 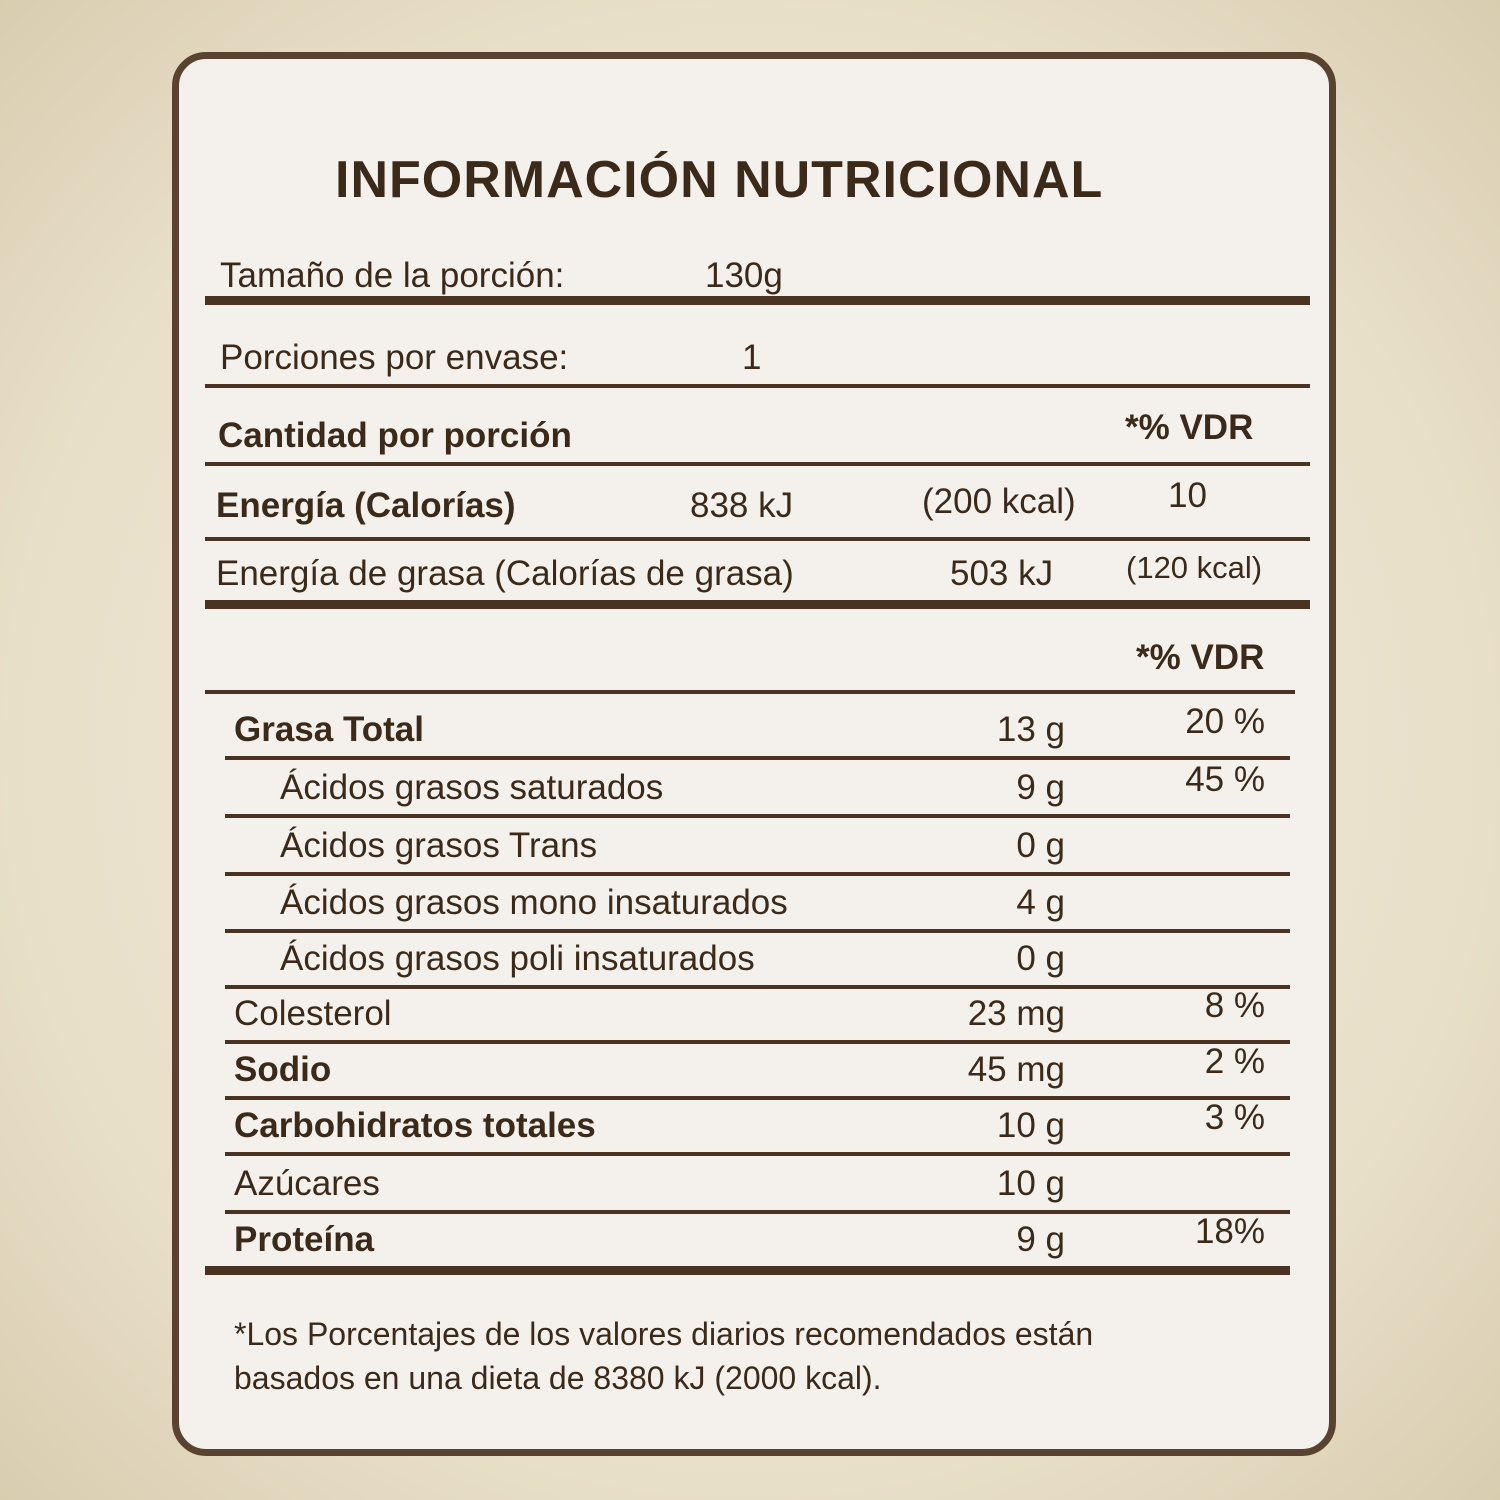 What do you see at coordinates (394, 357) in the screenshot?
I see `servings-label: Porciones por envase:` at bounding box center [394, 357].